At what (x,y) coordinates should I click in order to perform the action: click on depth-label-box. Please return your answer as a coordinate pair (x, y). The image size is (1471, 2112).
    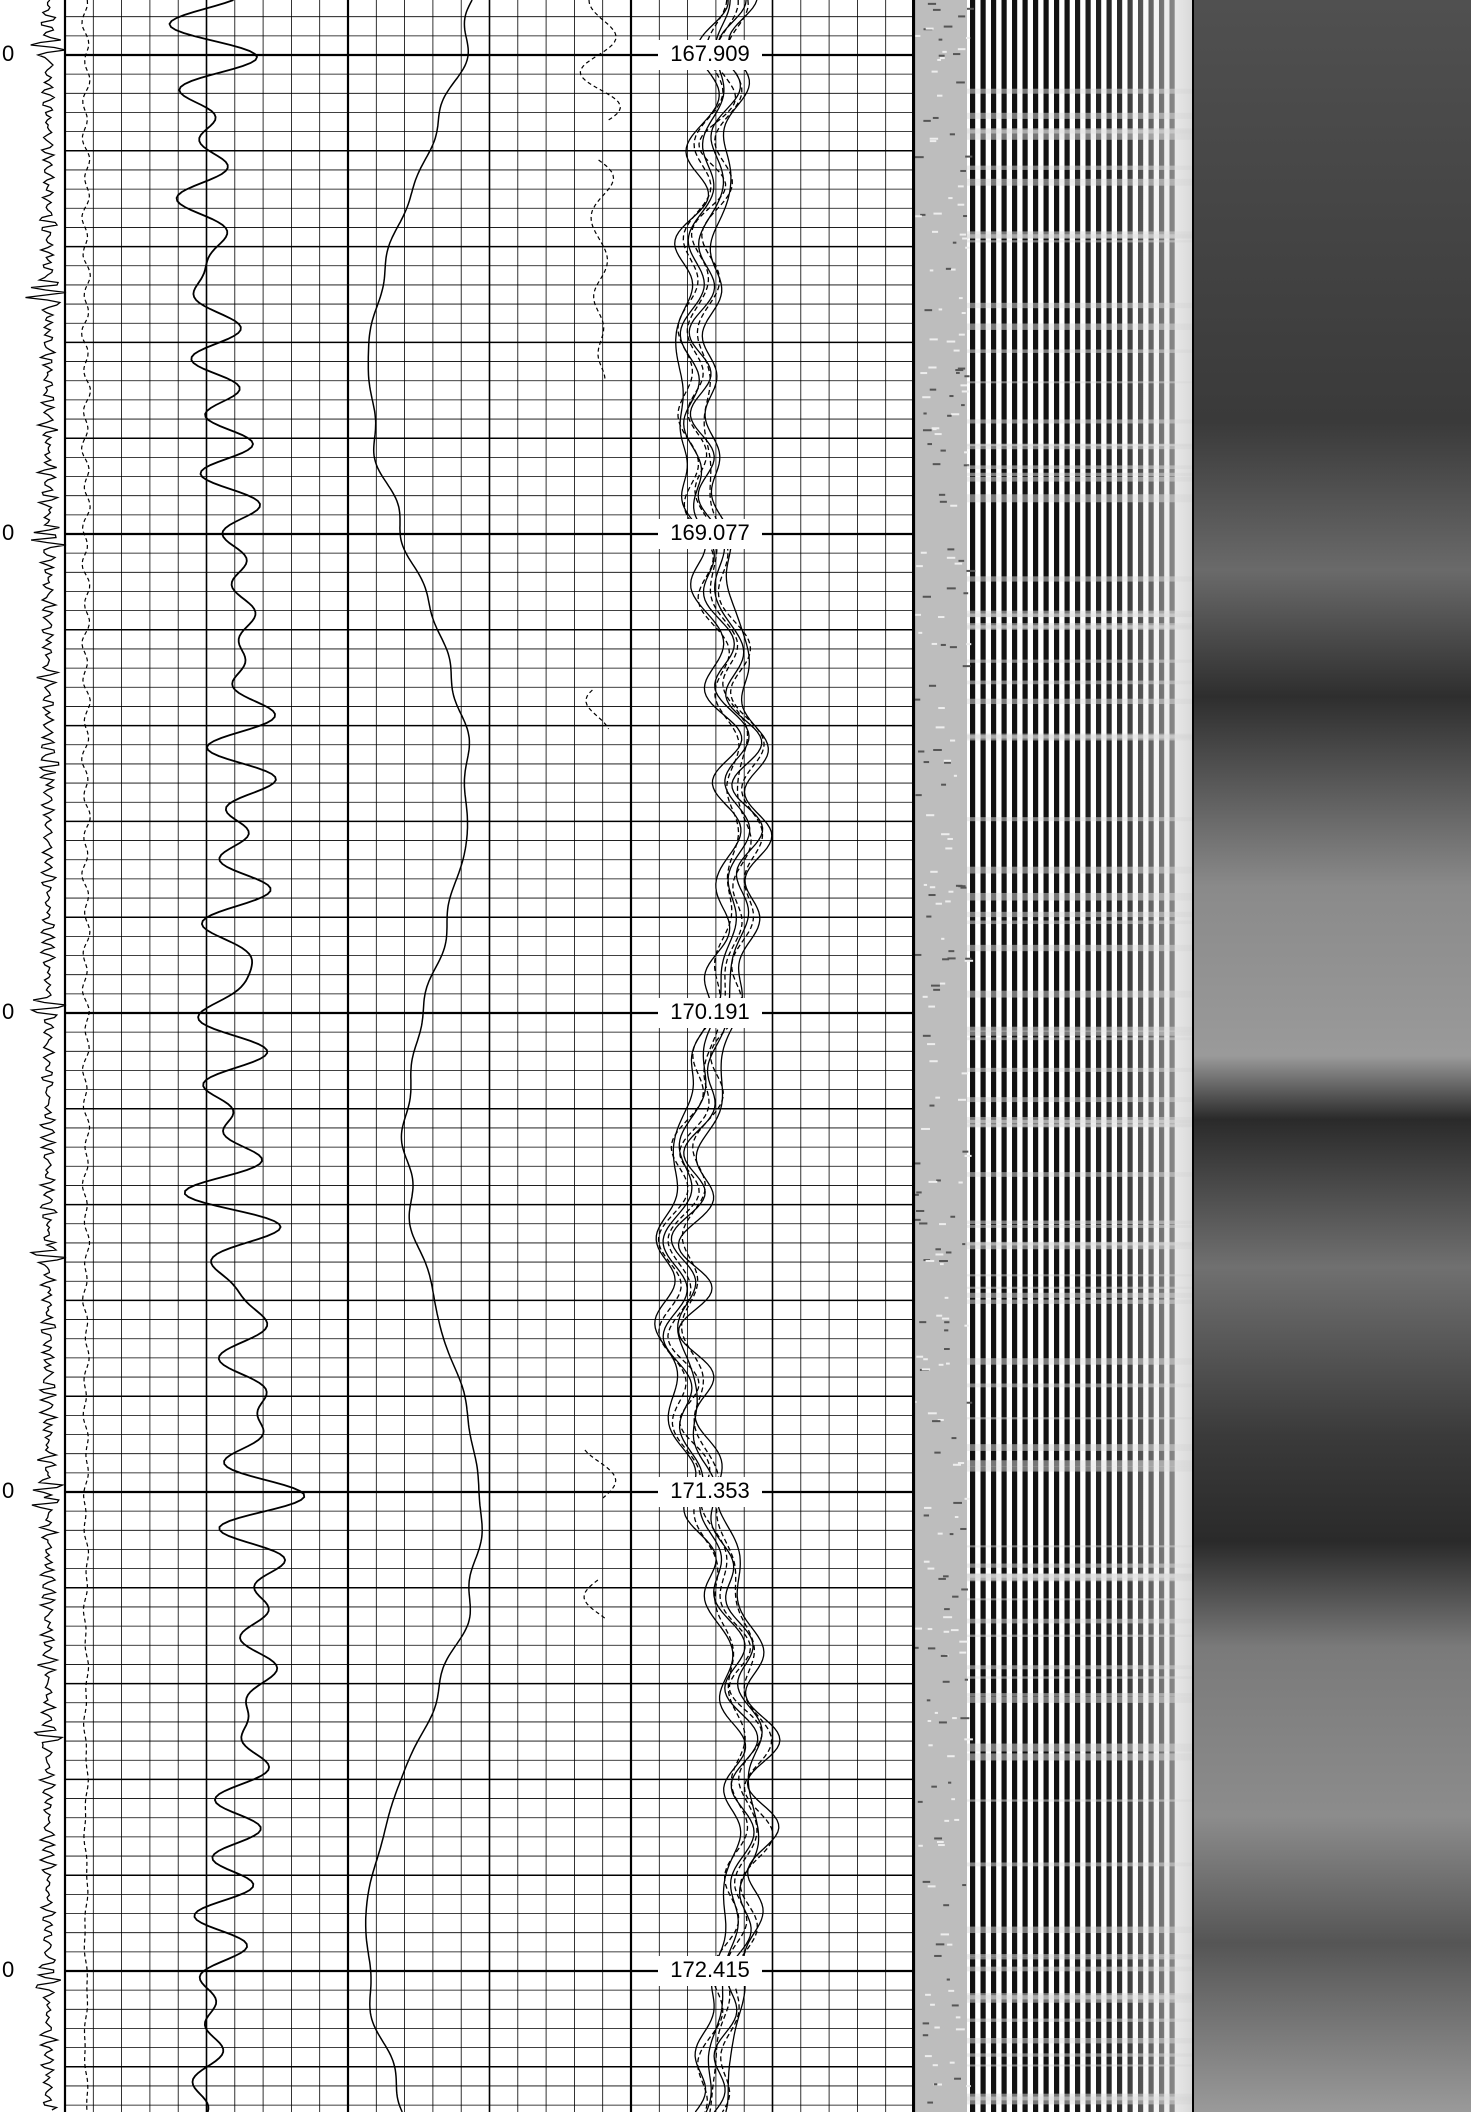
    Looking at the image, I should click on (710, 1013).